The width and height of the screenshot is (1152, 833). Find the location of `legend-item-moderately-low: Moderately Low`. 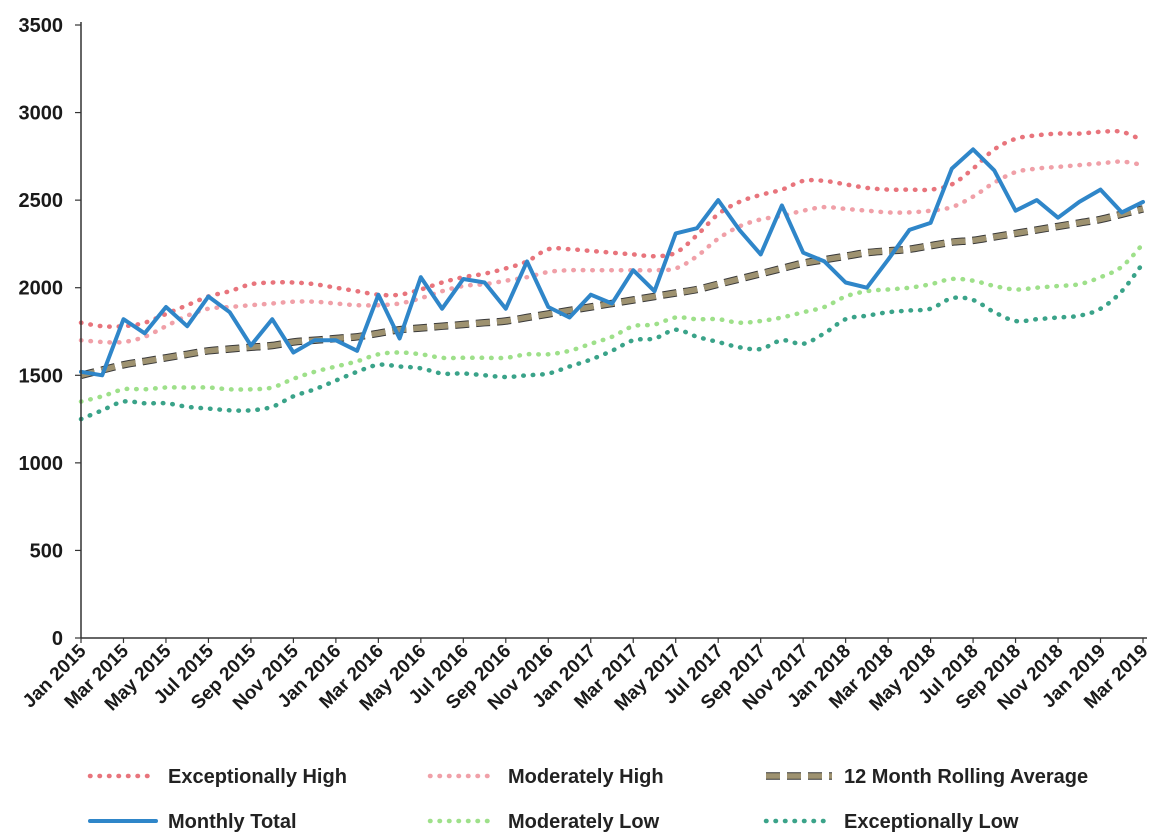

legend-item-moderately-low: Moderately Low is located at coordinates (543, 822).